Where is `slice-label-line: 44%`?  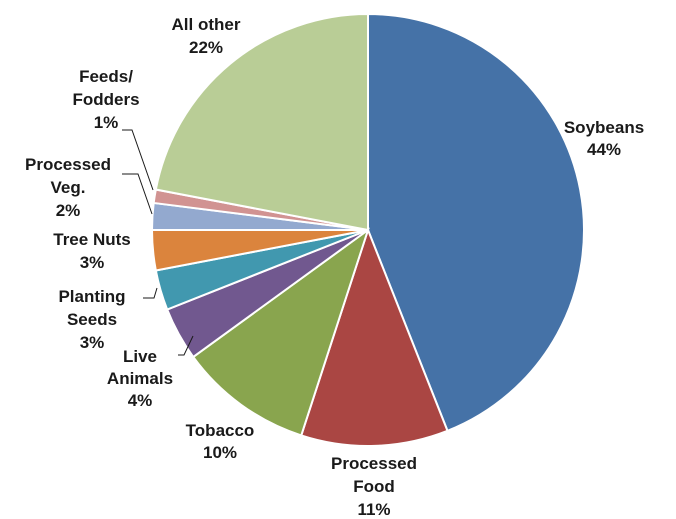 slice-label-line: 44% is located at coordinates (604, 149).